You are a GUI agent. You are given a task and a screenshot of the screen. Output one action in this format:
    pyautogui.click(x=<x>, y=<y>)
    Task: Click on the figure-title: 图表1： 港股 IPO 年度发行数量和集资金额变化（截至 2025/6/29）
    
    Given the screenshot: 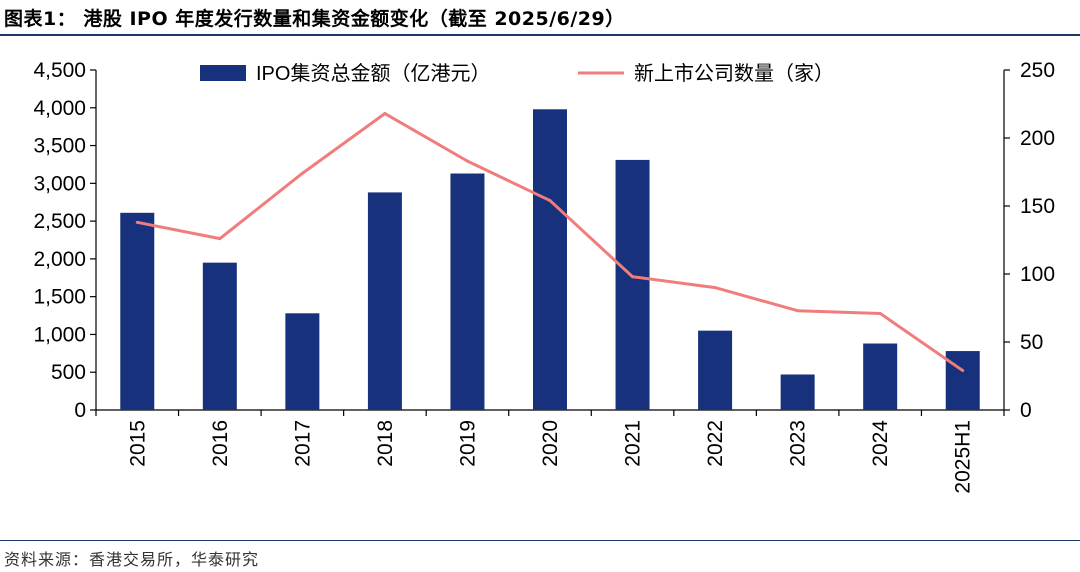 What is the action you would take?
    pyautogui.click(x=314, y=19)
    